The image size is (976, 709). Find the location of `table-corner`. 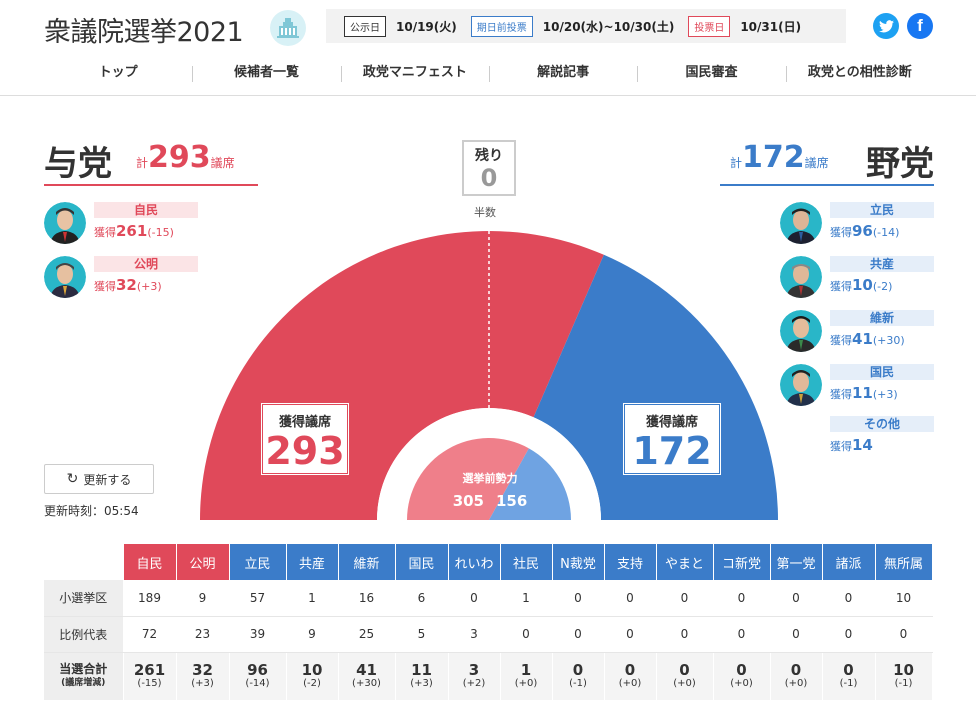

table-corner is located at coordinates (84, 562).